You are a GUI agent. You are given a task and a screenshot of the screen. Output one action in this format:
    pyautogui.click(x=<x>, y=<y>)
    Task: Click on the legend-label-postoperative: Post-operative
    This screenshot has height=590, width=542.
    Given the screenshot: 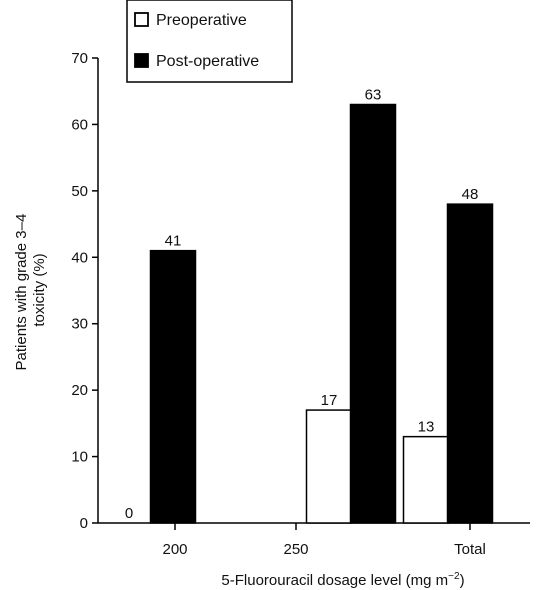 What is the action you would take?
    pyautogui.click(x=207, y=61)
    